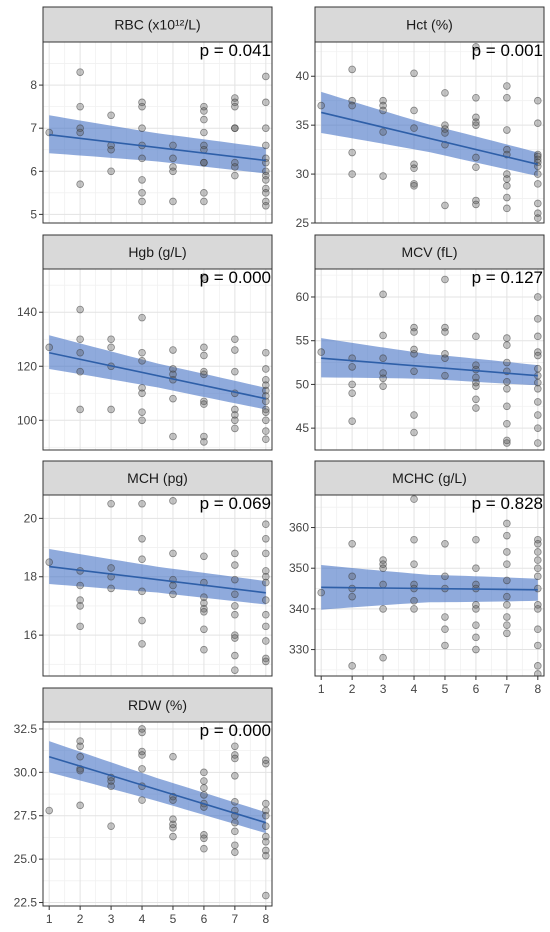 This screenshot has width=550, height=932. Describe the element at coordinates (507, 277) in the screenshot. I see `p-value-label: p = 0.127` at that location.